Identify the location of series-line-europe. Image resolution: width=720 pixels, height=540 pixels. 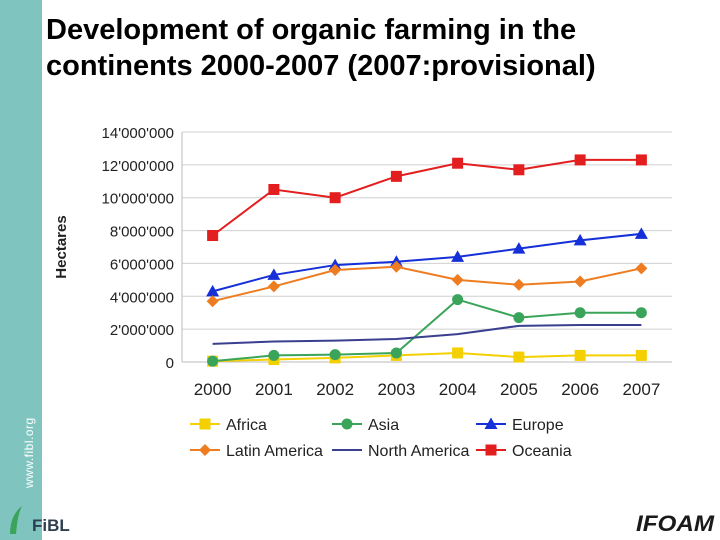
(427, 262).